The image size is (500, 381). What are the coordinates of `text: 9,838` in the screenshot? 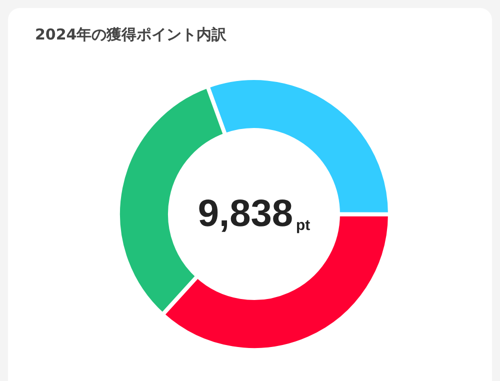 It's located at (245, 214).